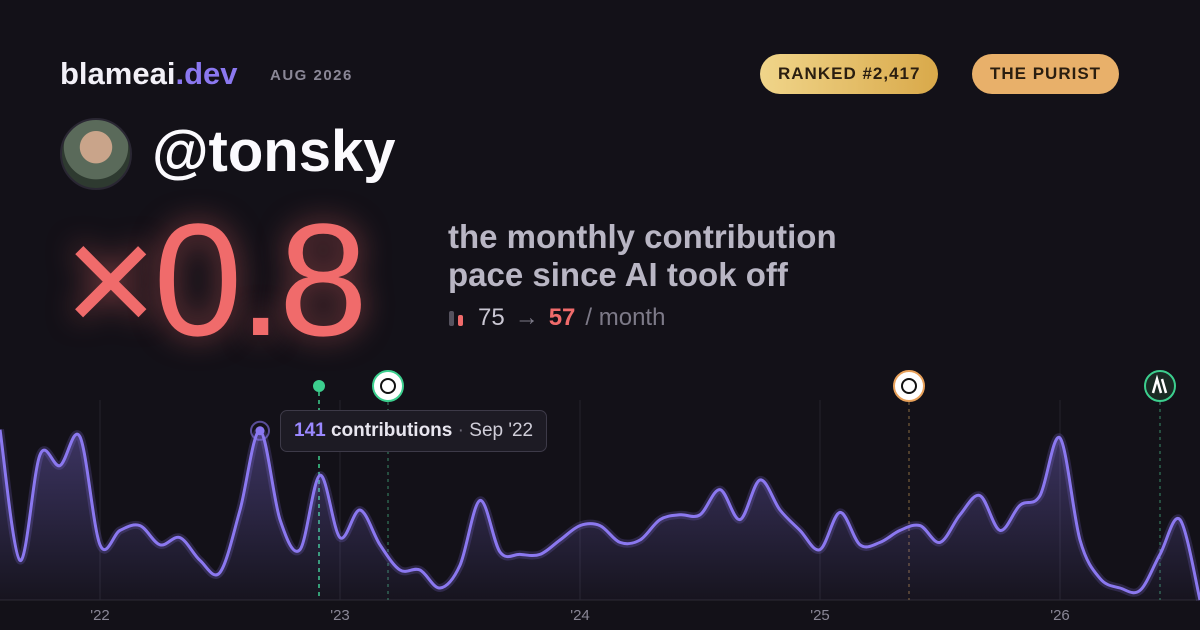  I want to click on handle: @tonsky, so click(274, 151).